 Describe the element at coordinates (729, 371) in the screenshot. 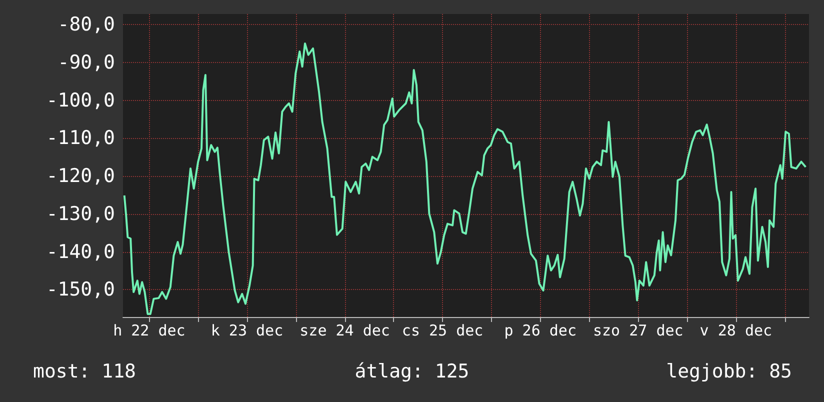

I see `text: legjobb: 85` at that location.